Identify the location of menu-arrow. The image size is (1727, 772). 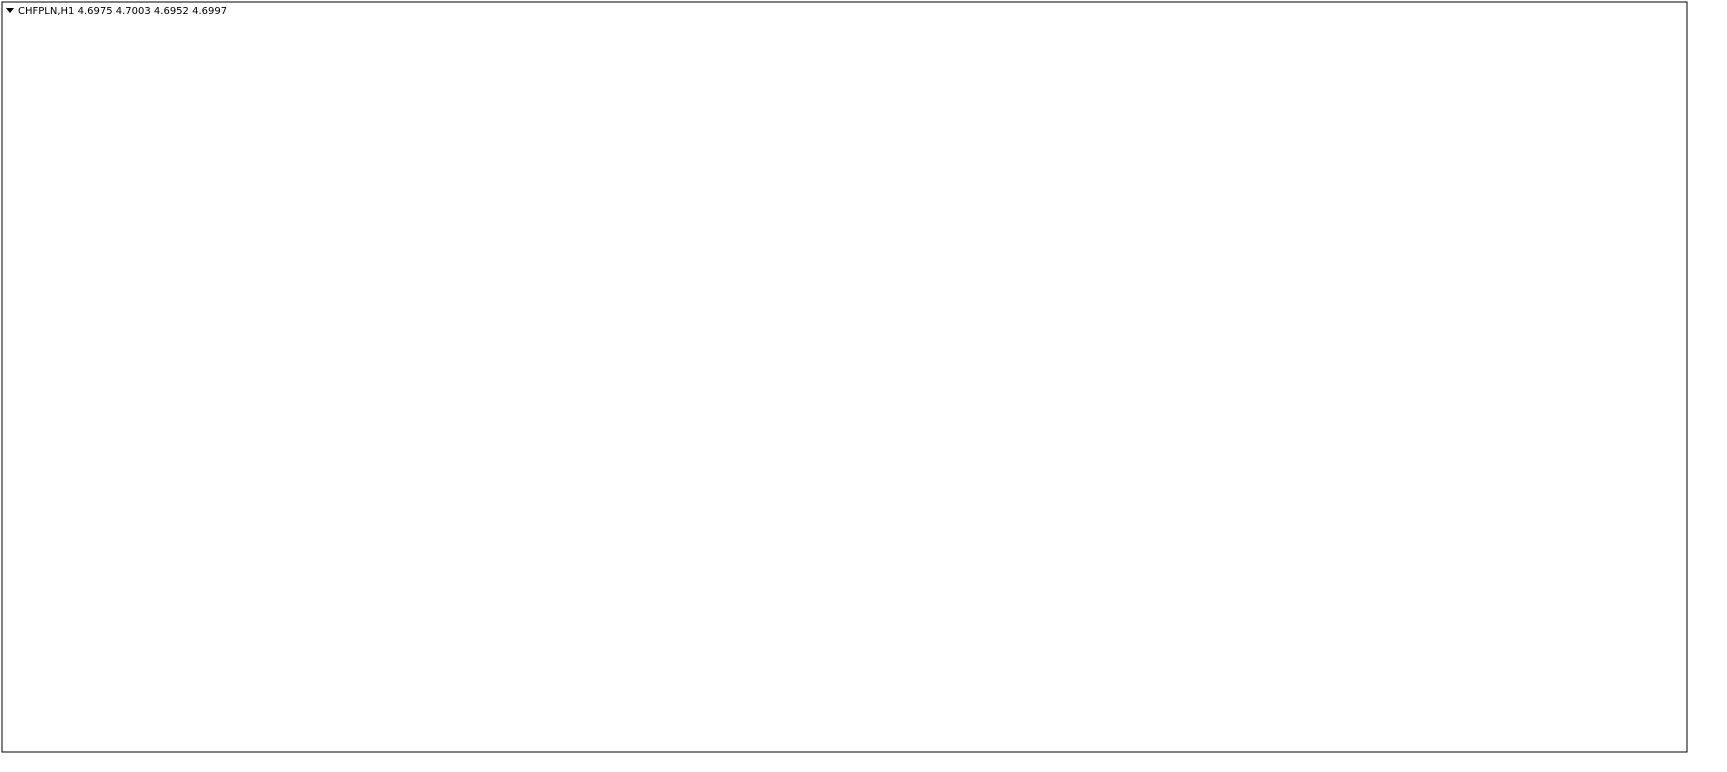
(10, 10).